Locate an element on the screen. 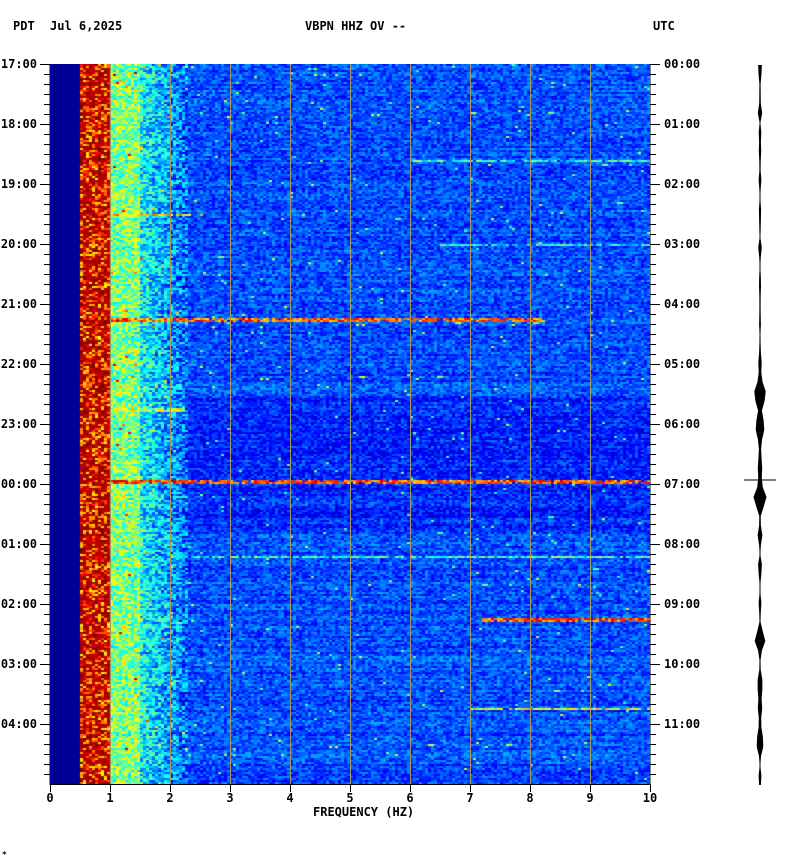 Image resolution: width=802 pixels, height=864 pixels. y-tick-label-left: 01:00 is located at coordinates (18, 544).